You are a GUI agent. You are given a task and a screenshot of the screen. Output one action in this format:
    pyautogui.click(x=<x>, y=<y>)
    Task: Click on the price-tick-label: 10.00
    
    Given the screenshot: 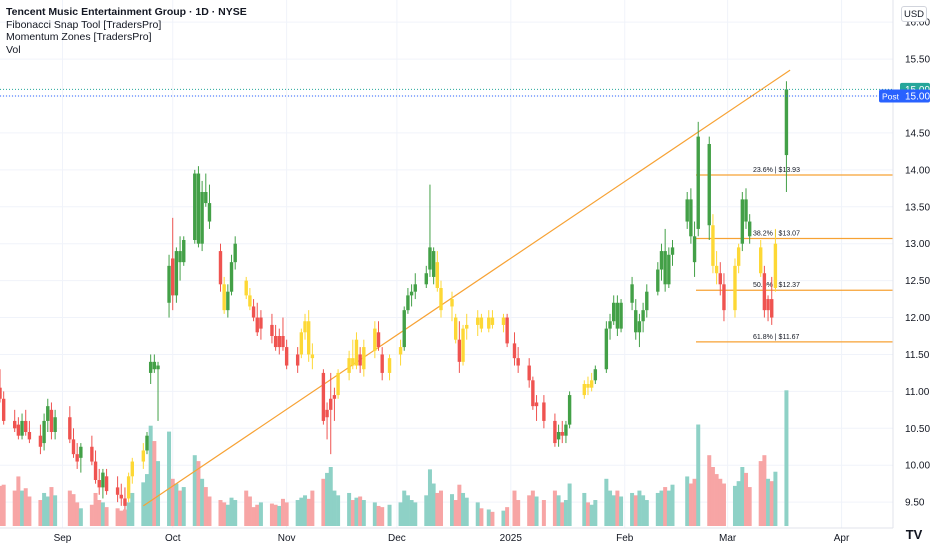 What is the action you would take?
    pyautogui.click(x=917, y=466)
    